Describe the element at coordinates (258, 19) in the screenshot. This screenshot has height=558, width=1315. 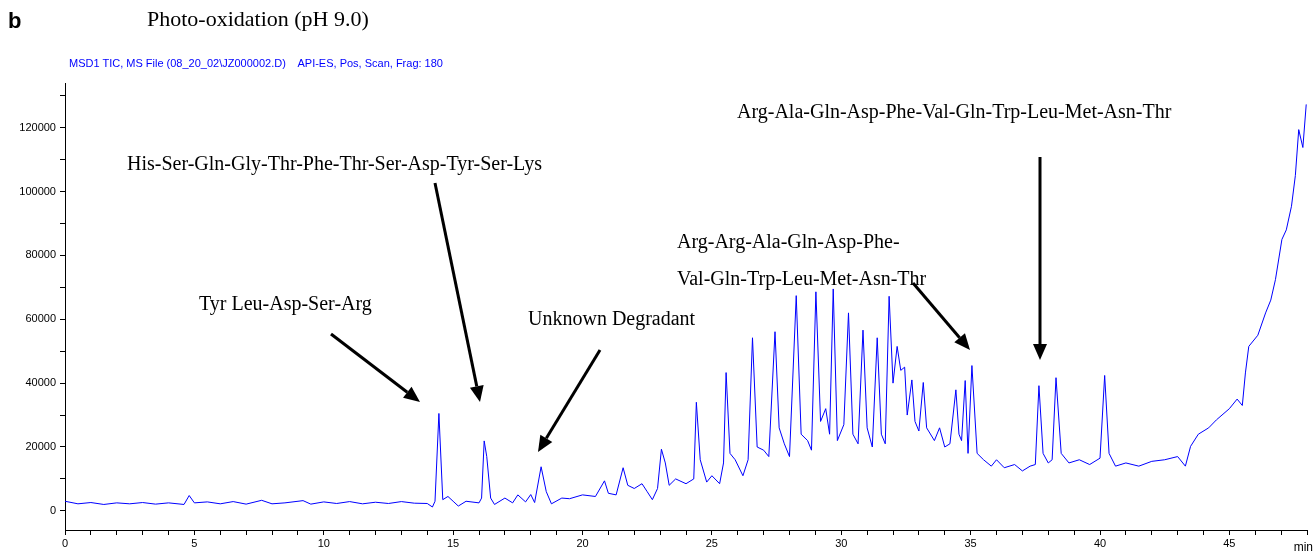
I see `chart-title: Photo-oxidation (pH 9.0)` at that location.